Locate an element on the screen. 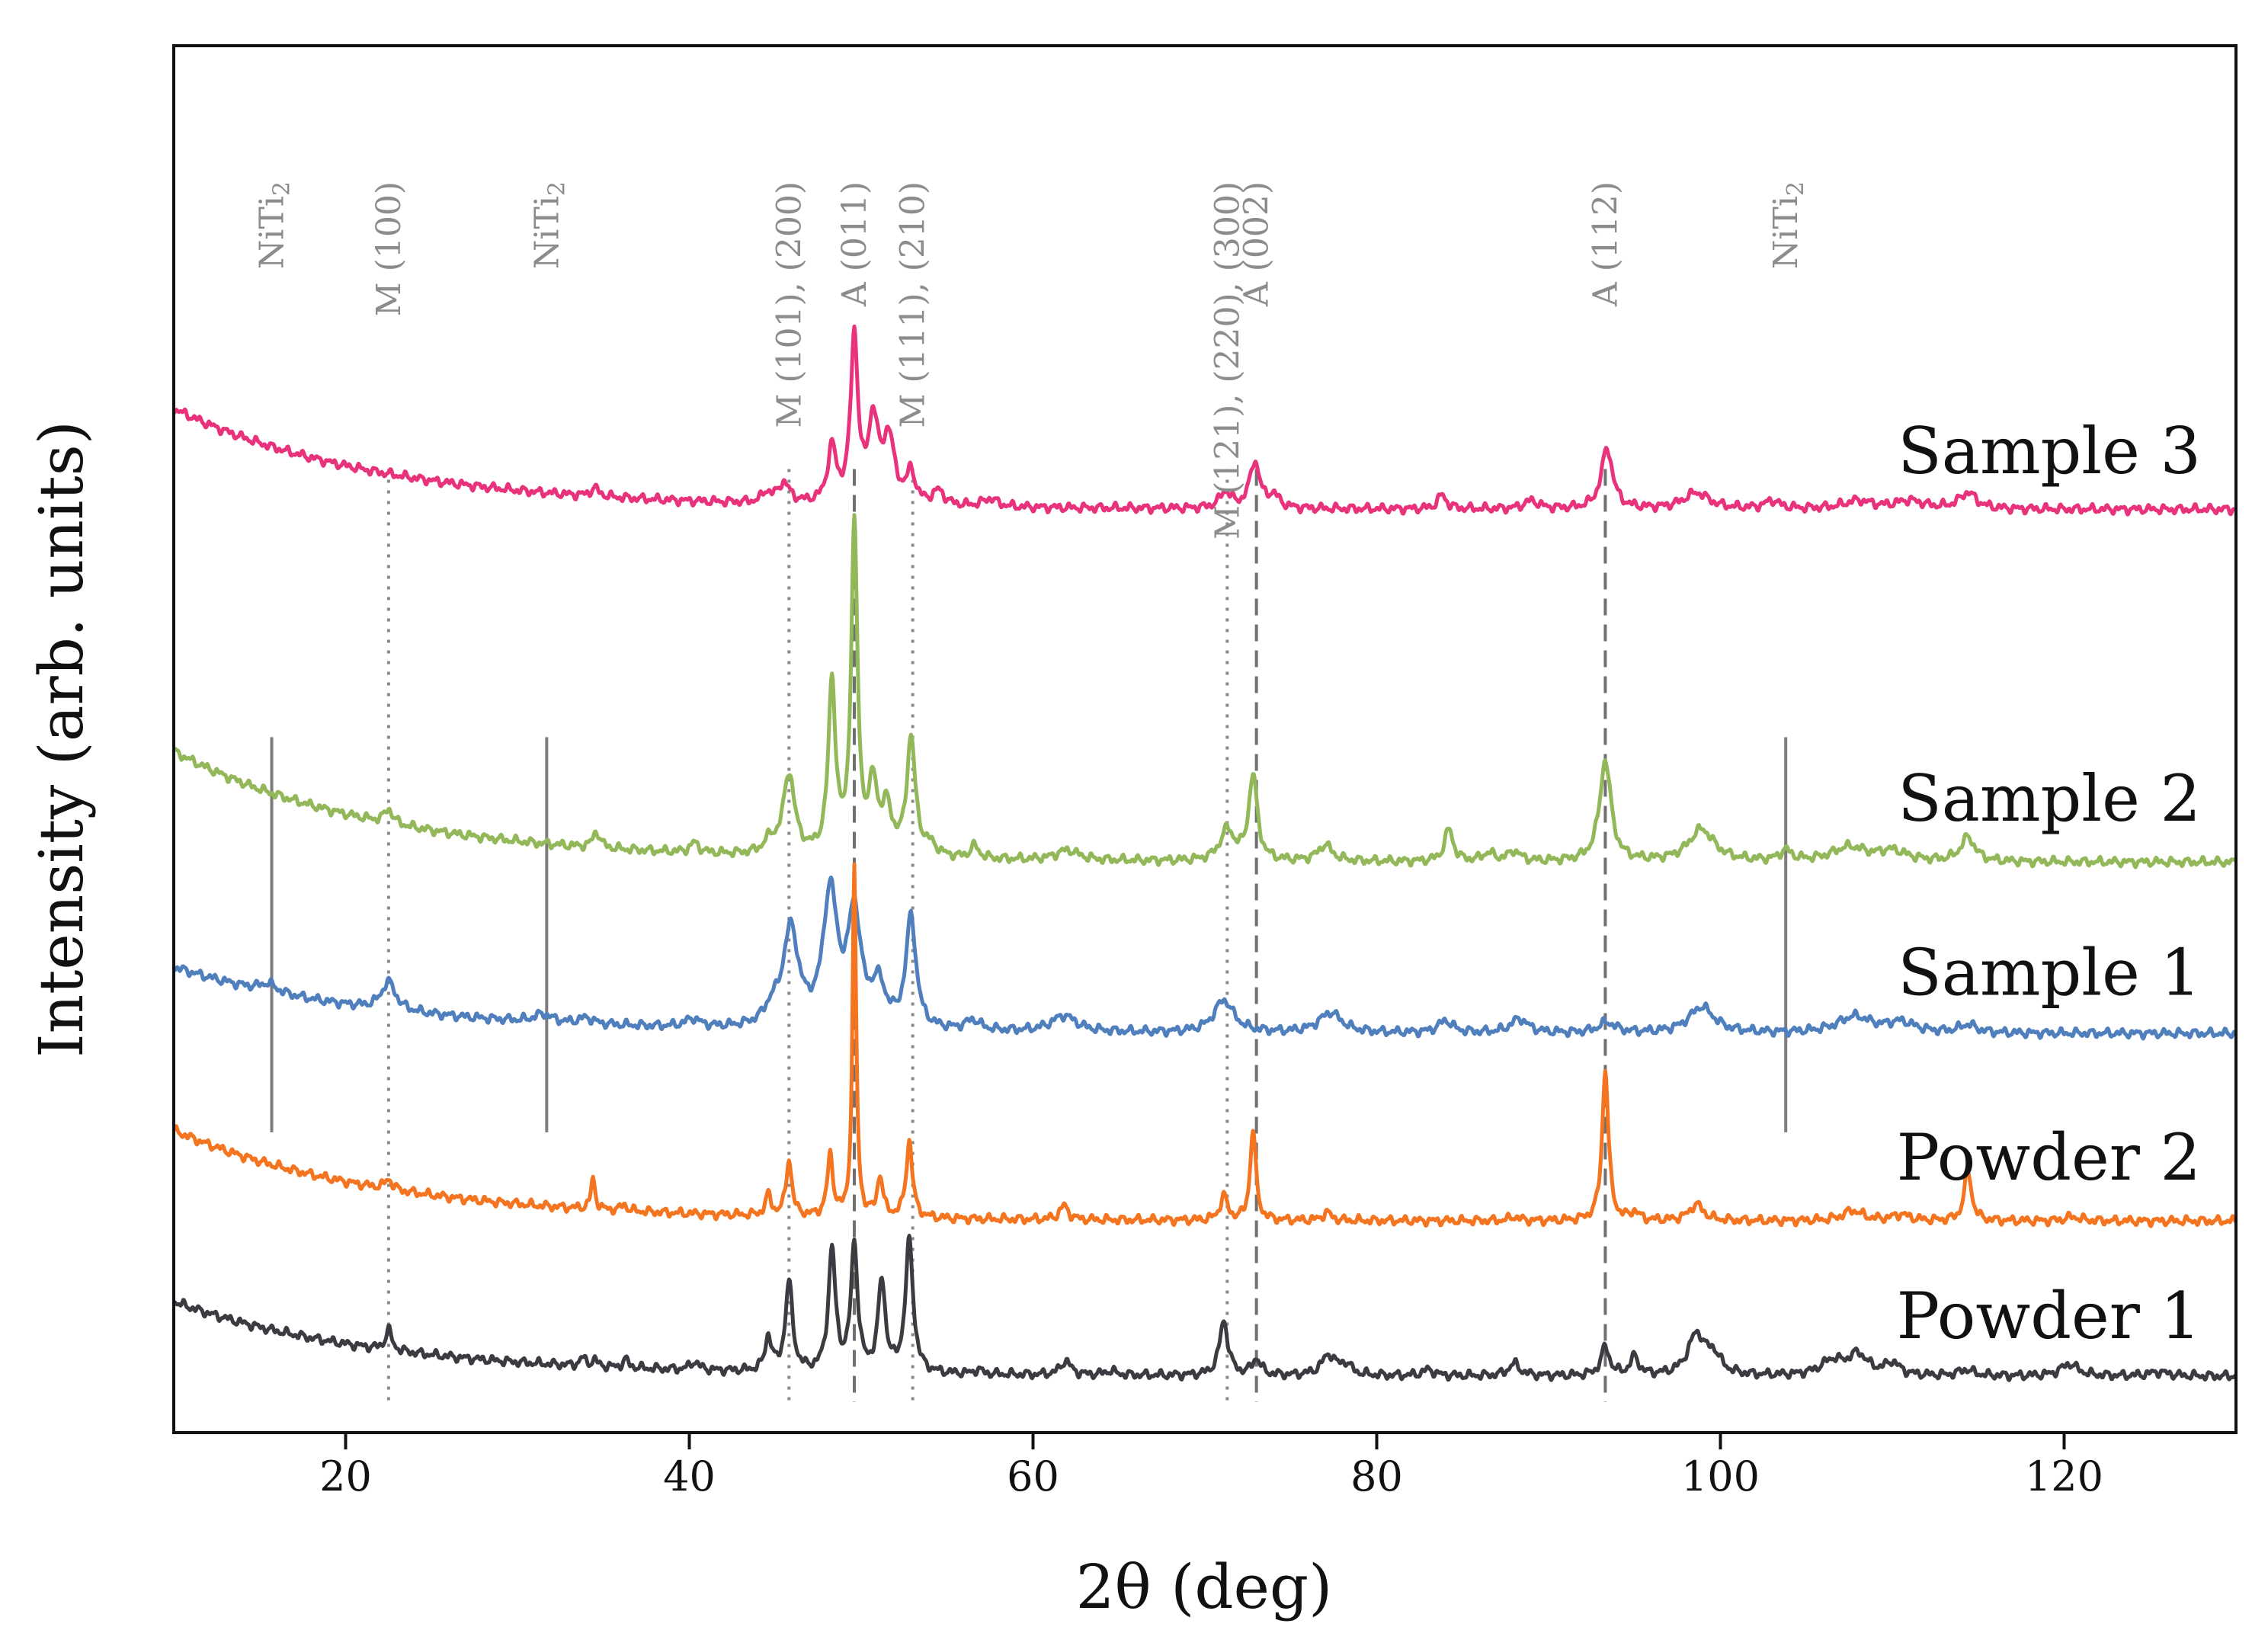 This screenshot has height=1646, width=2268. reference-label-4: M (121), (220), (300) is located at coordinates (1227, 360).